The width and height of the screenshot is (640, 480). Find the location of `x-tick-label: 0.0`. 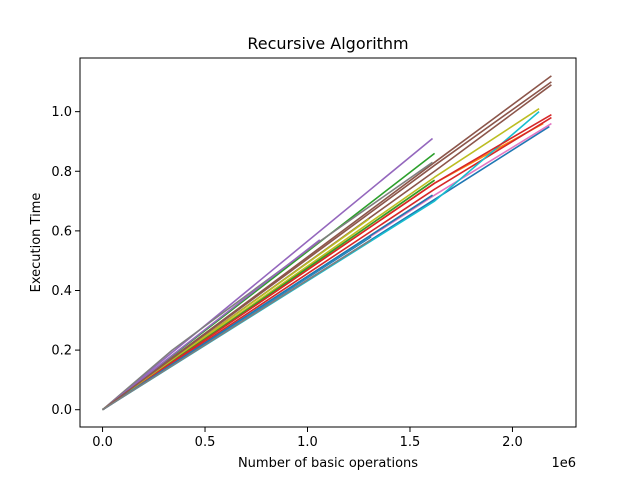

x-tick-label: 0.0 is located at coordinates (102, 442).